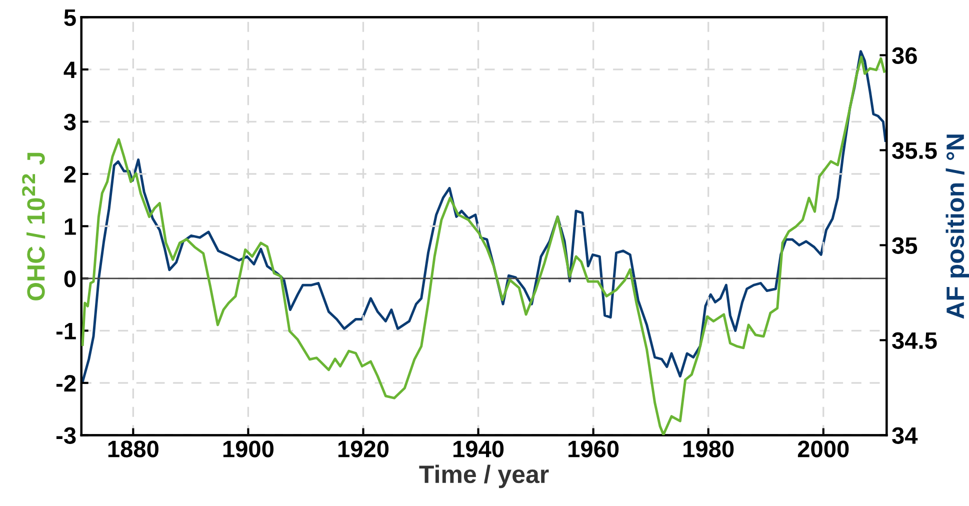  What do you see at coordinates (904, 55) in the screenshot?
I see `y2-tick-label: 36` at bounding box center [904, 55].